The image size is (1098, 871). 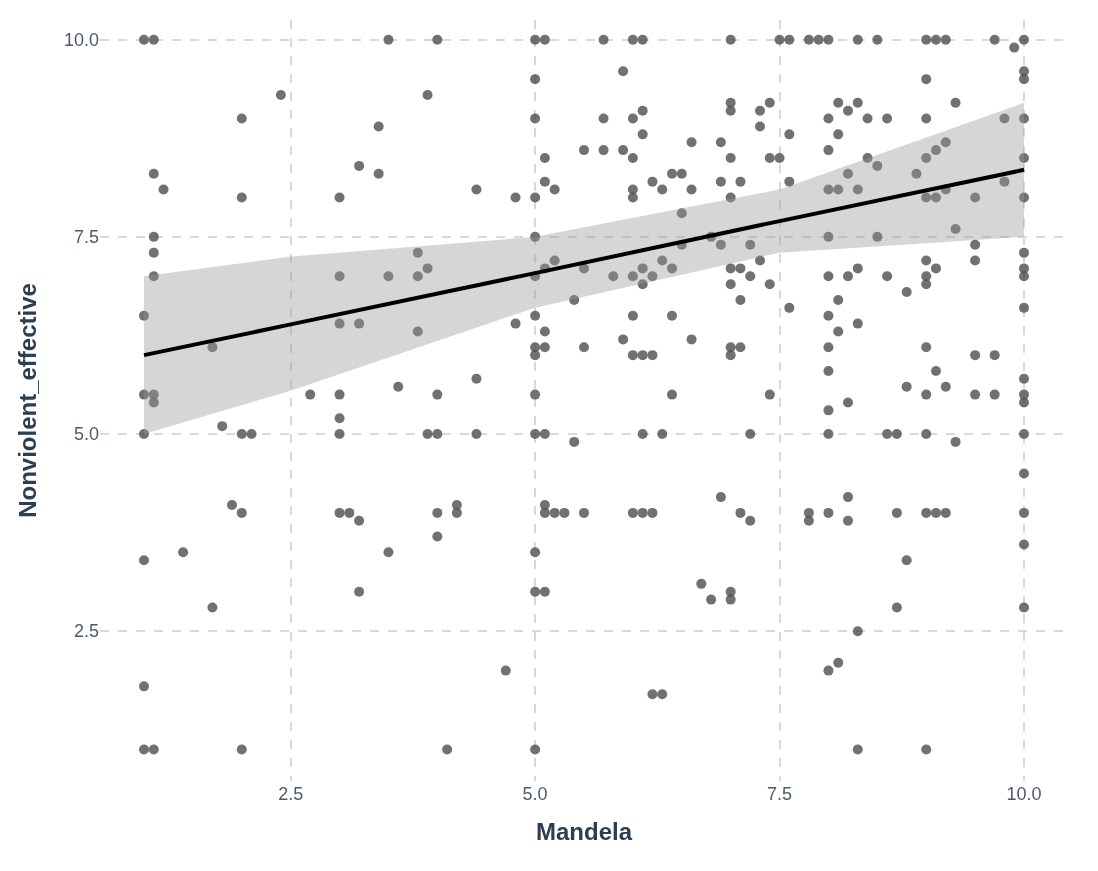 What do you see at coordinates (28, 400) in the screenshot?
I see `y-axis-title: Nonviolent_effective` at bounding box center [28, 400].